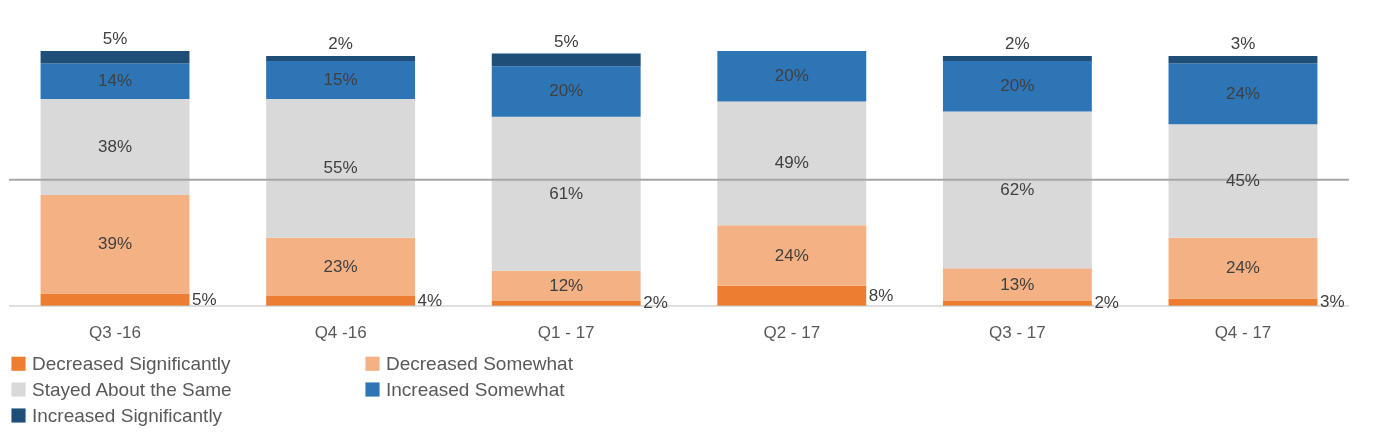 The image size is (1376, 435). Describe the element at coordinates (792, 332) in the screenshot. I see `x-tick-label: Q2 - 17` at that location.